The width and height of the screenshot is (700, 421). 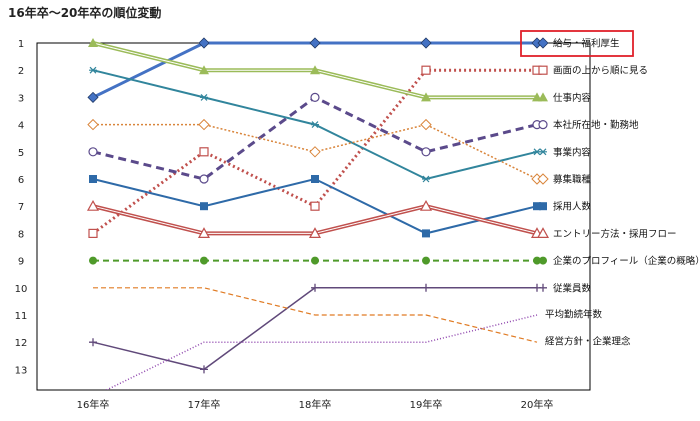 I want to click on legend-label: エントリー方法・採用フロー, so click(x=615, y=234).